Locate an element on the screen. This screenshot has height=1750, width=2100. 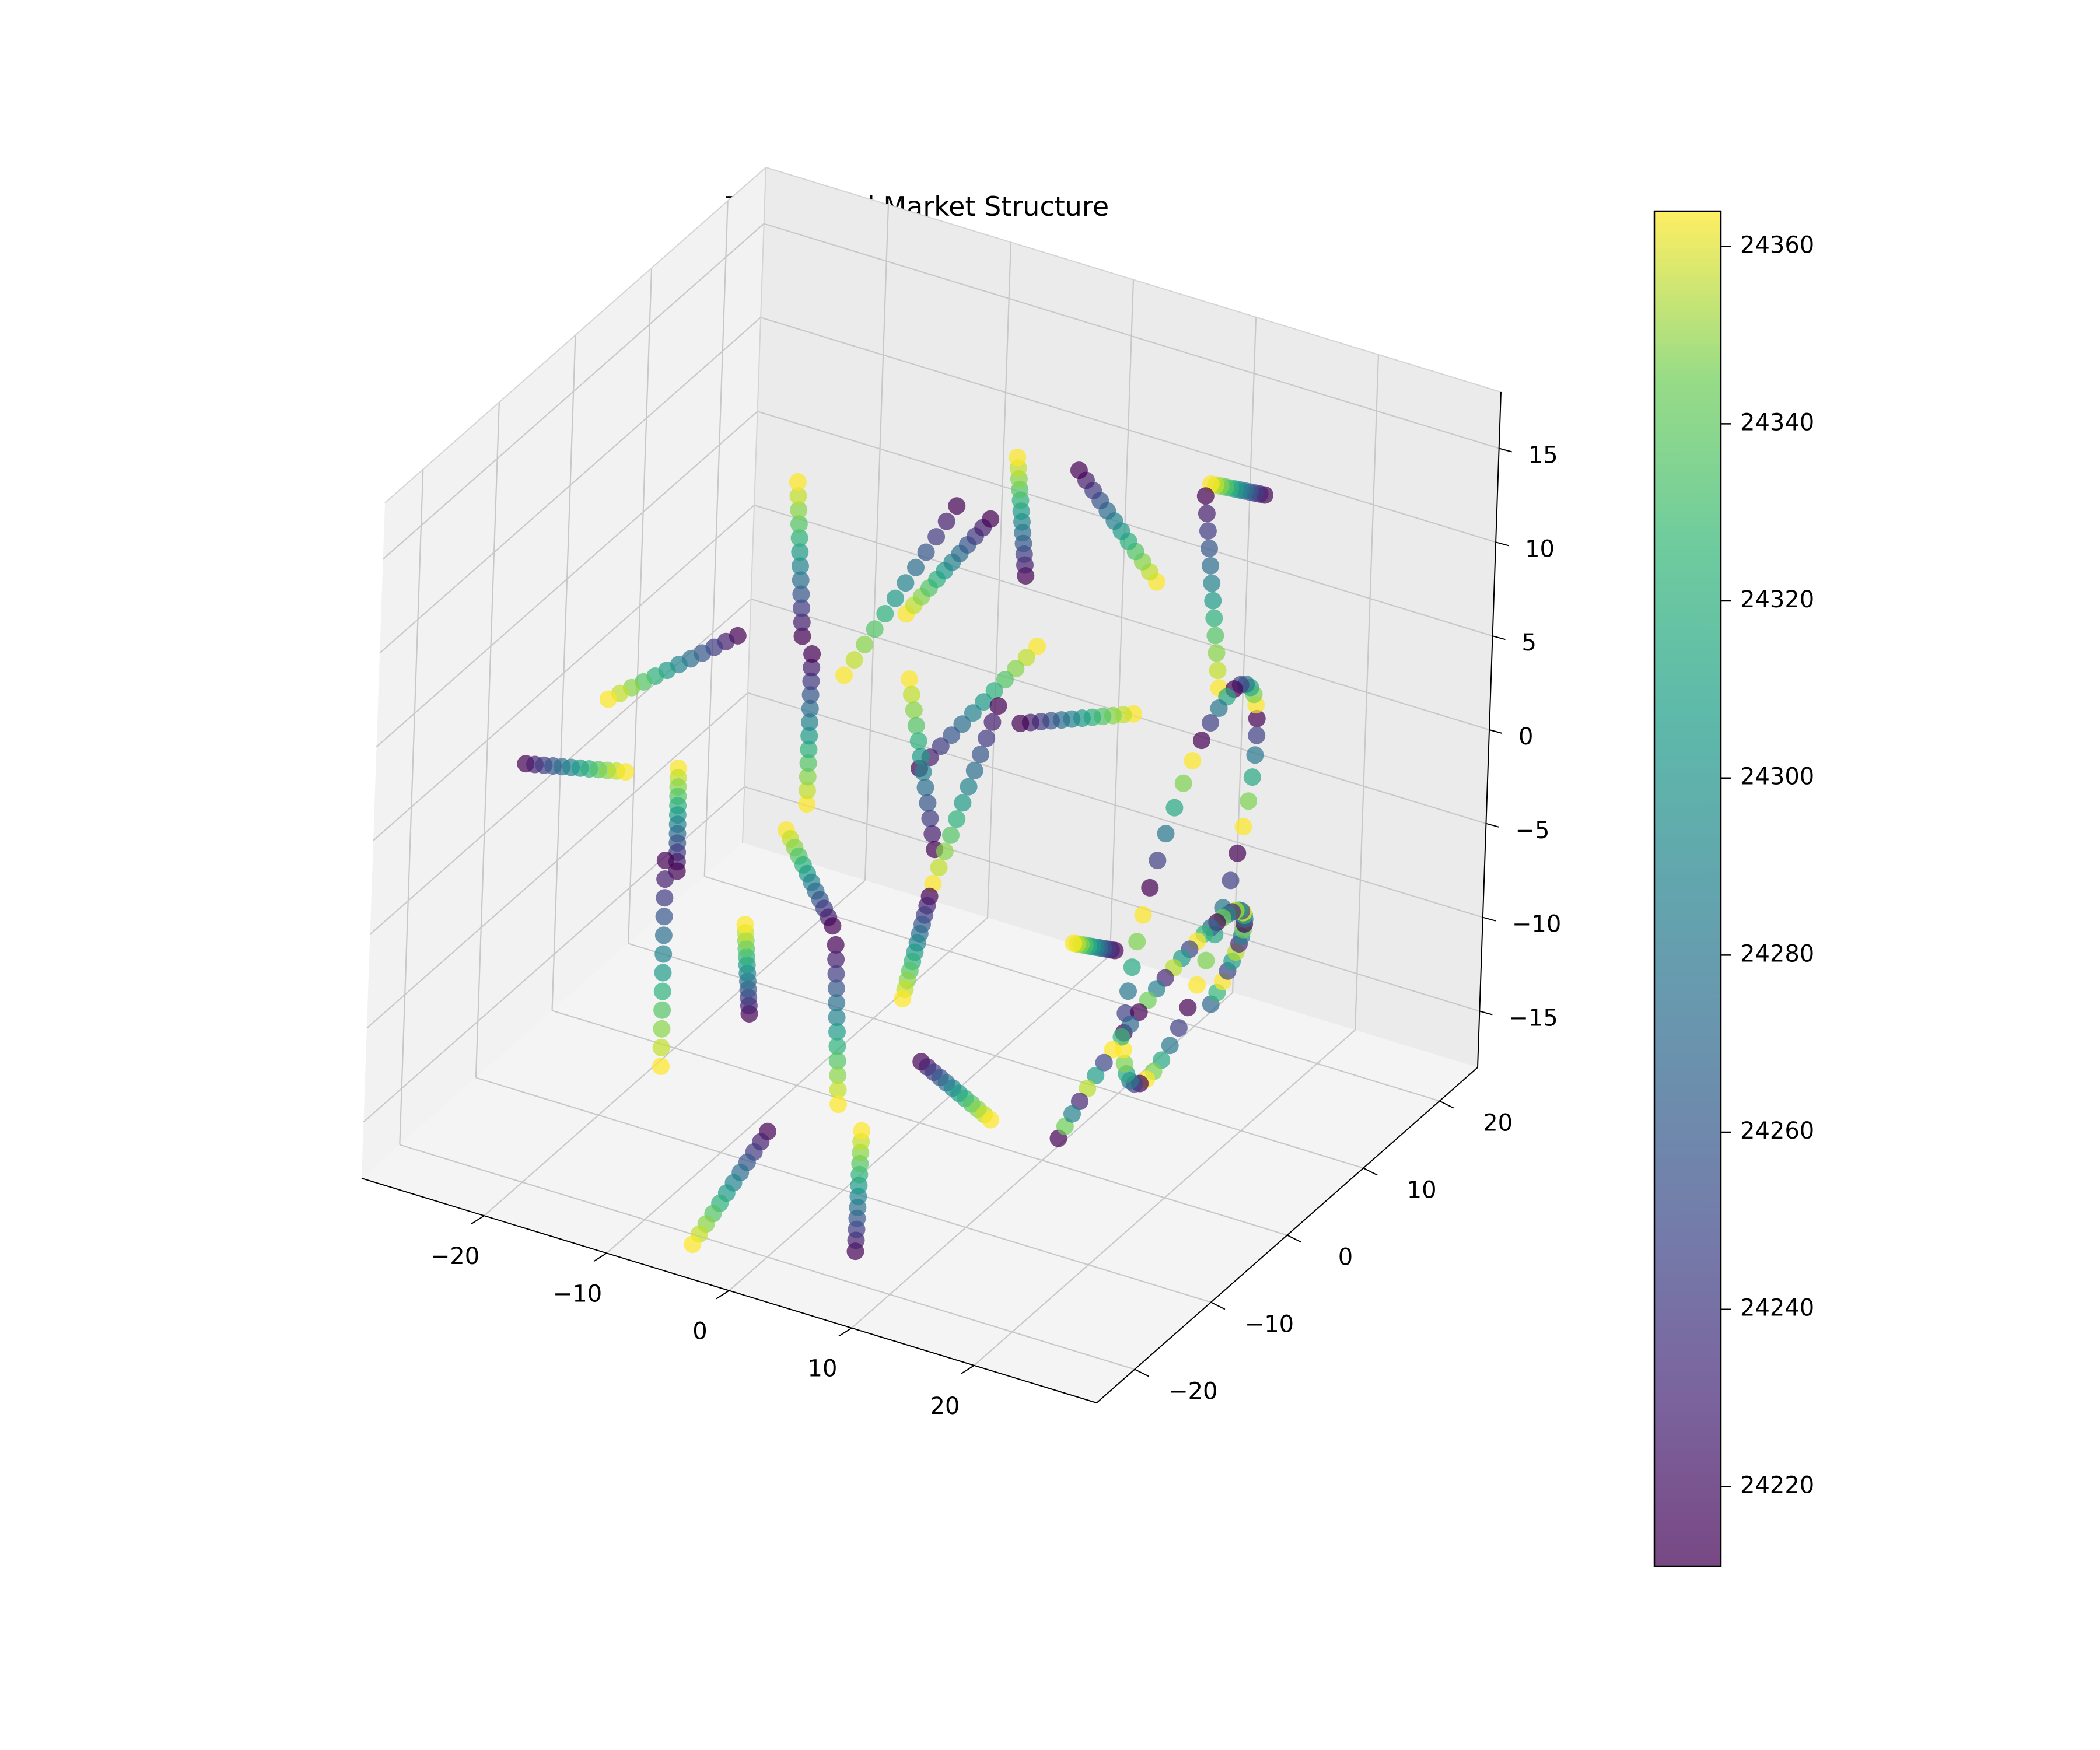
z-tick-label: 5 is located at coordinates (1529, 642).